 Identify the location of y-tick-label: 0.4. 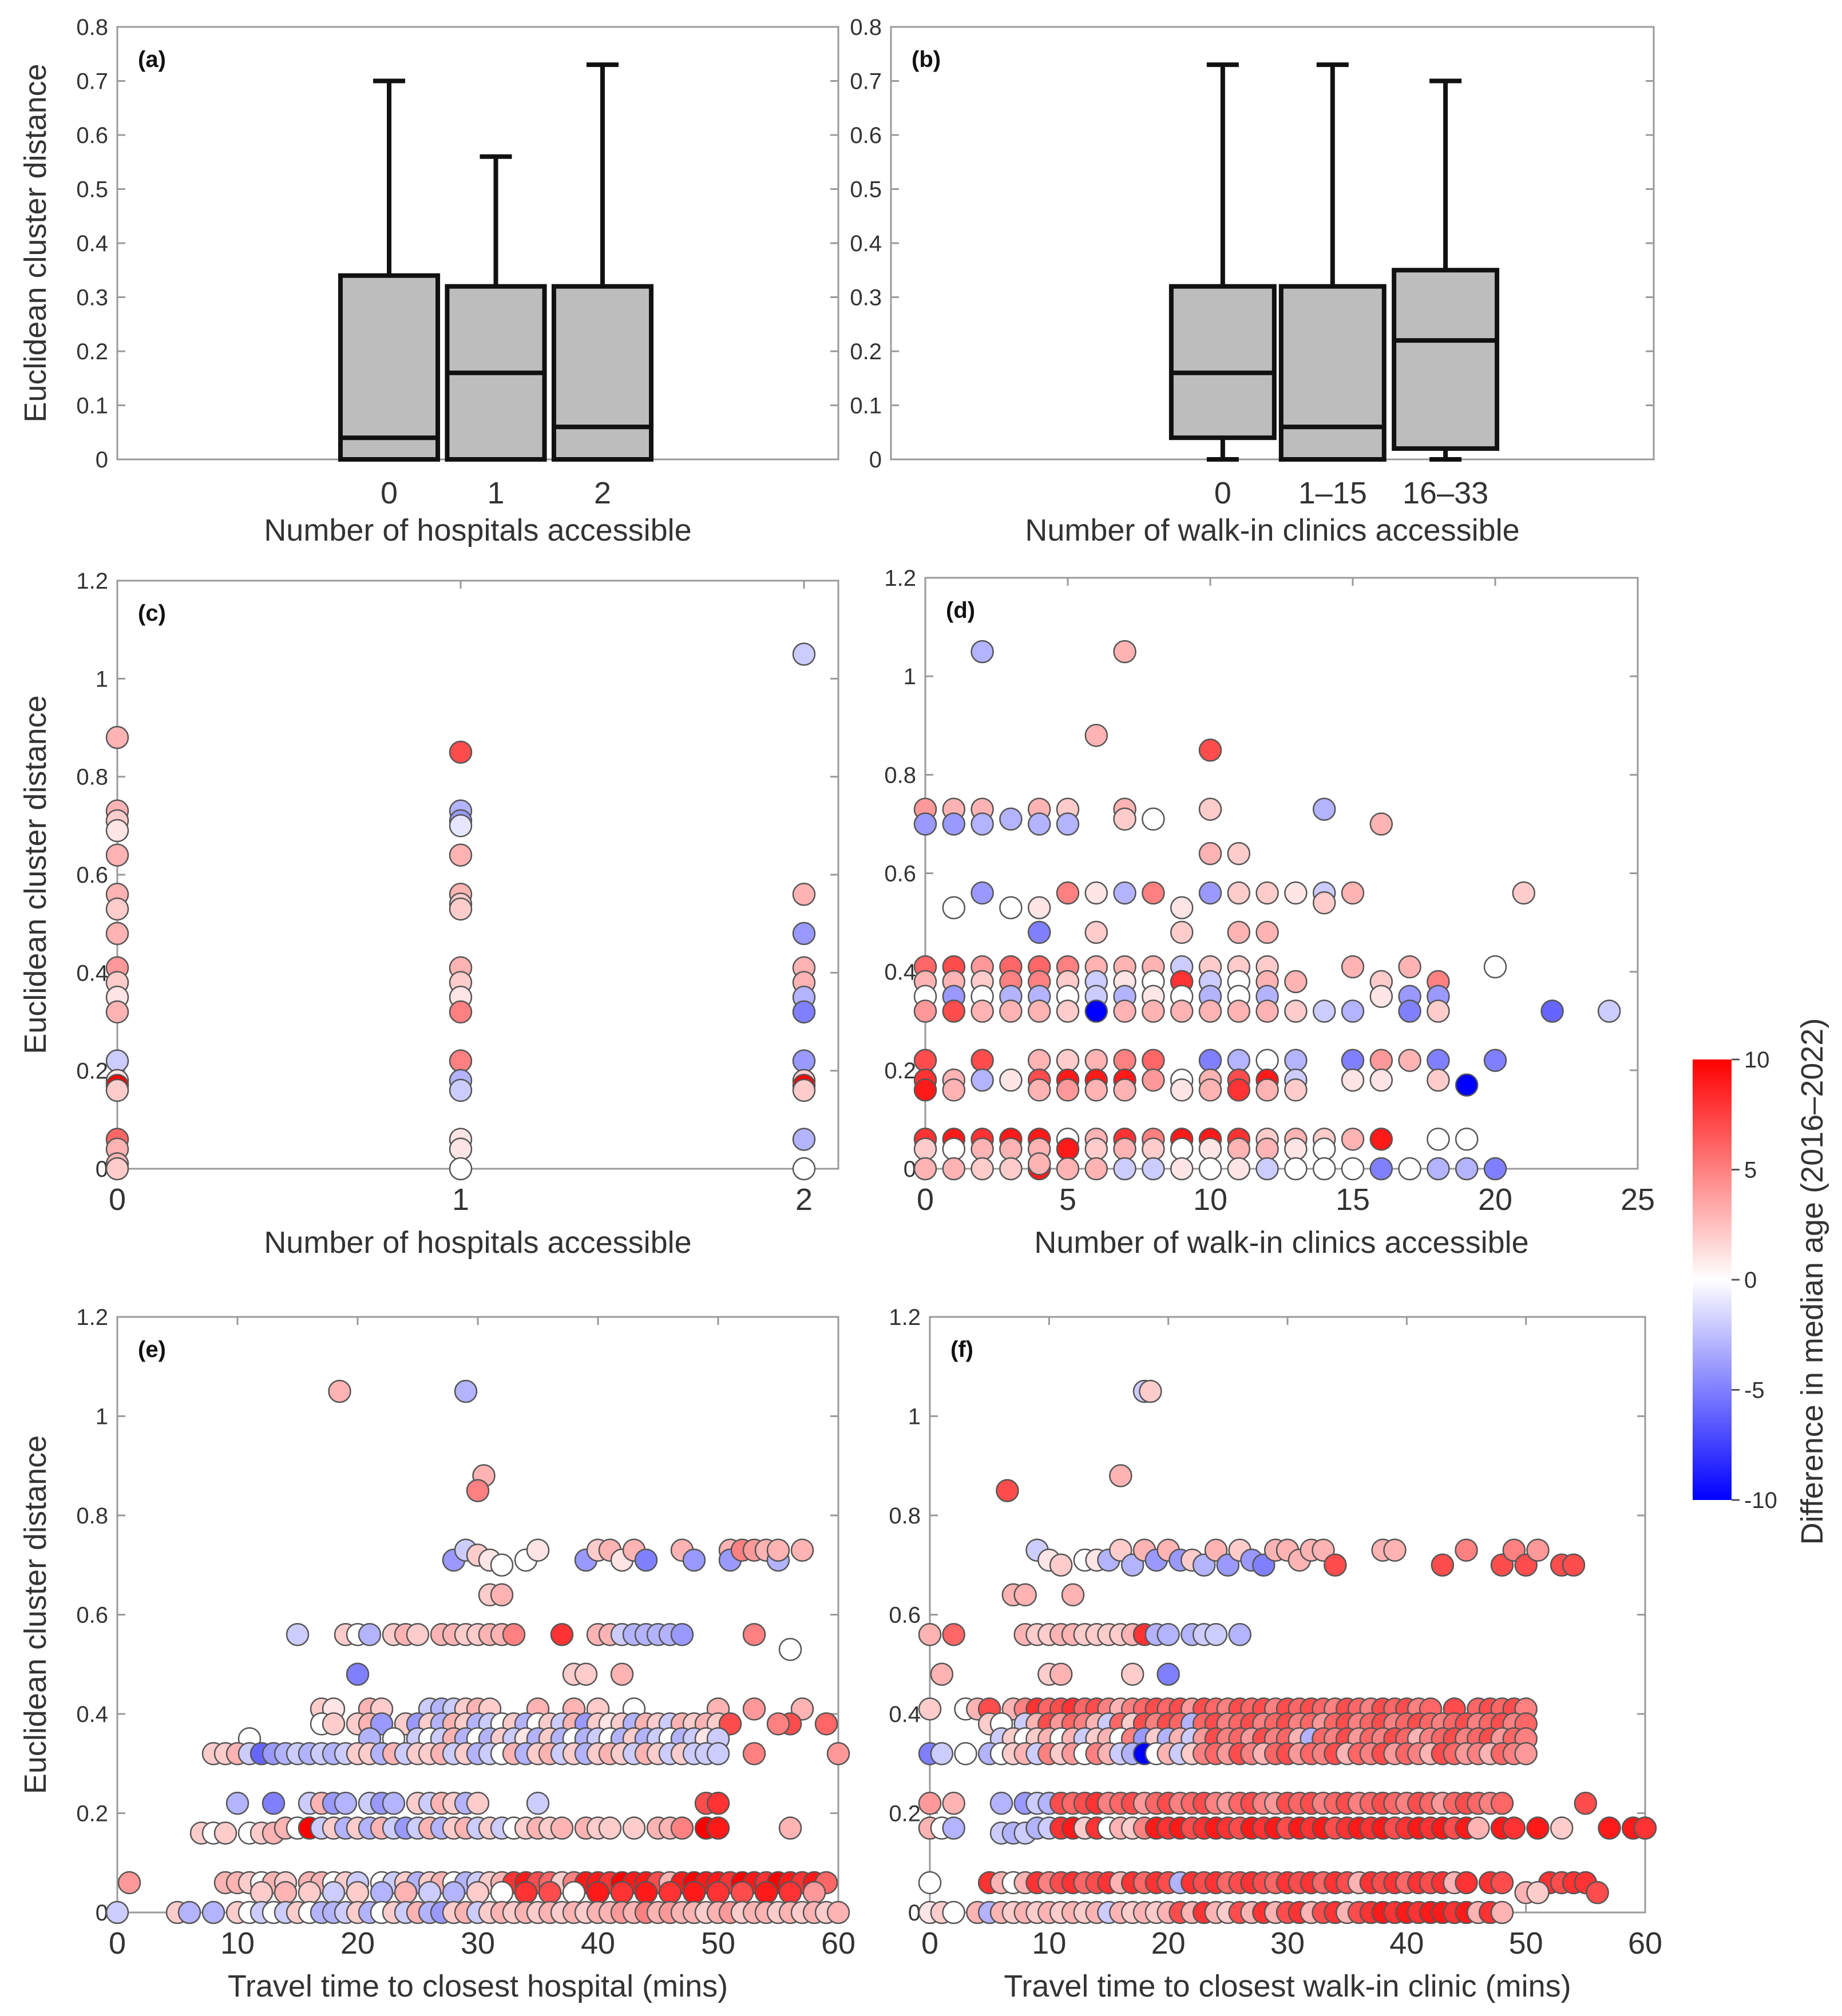
(866, 243).